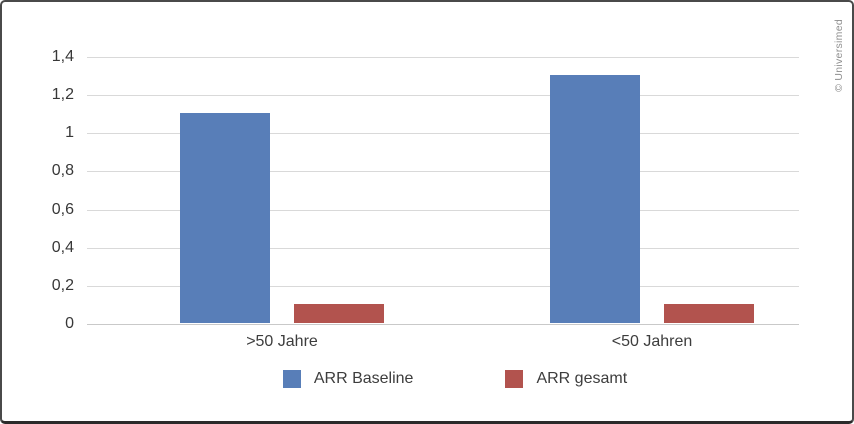  I want to click on legend-label: ARR gesamt, so click(582, 378).